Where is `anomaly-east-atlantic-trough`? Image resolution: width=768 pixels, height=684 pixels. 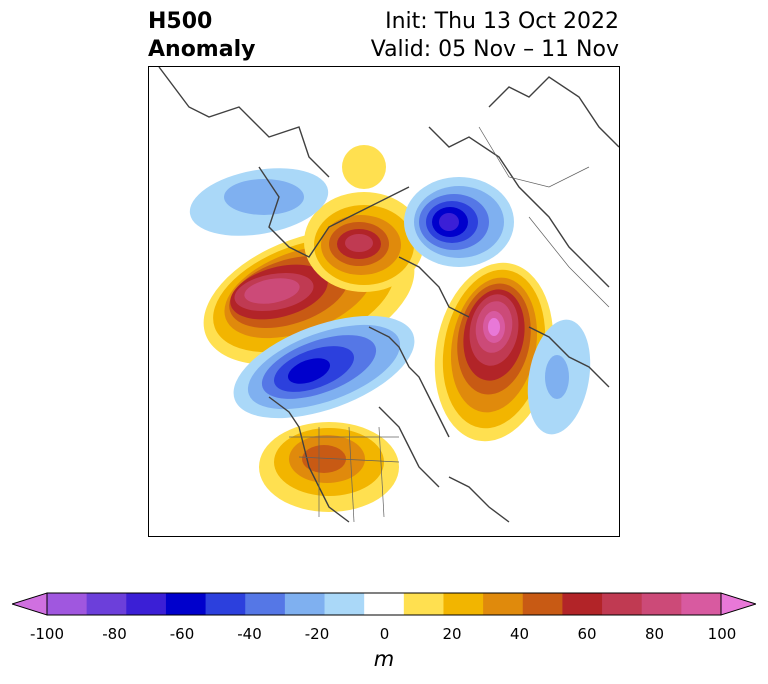
anomaly-east-atlantic-trough is located at coordinates (559, 377).